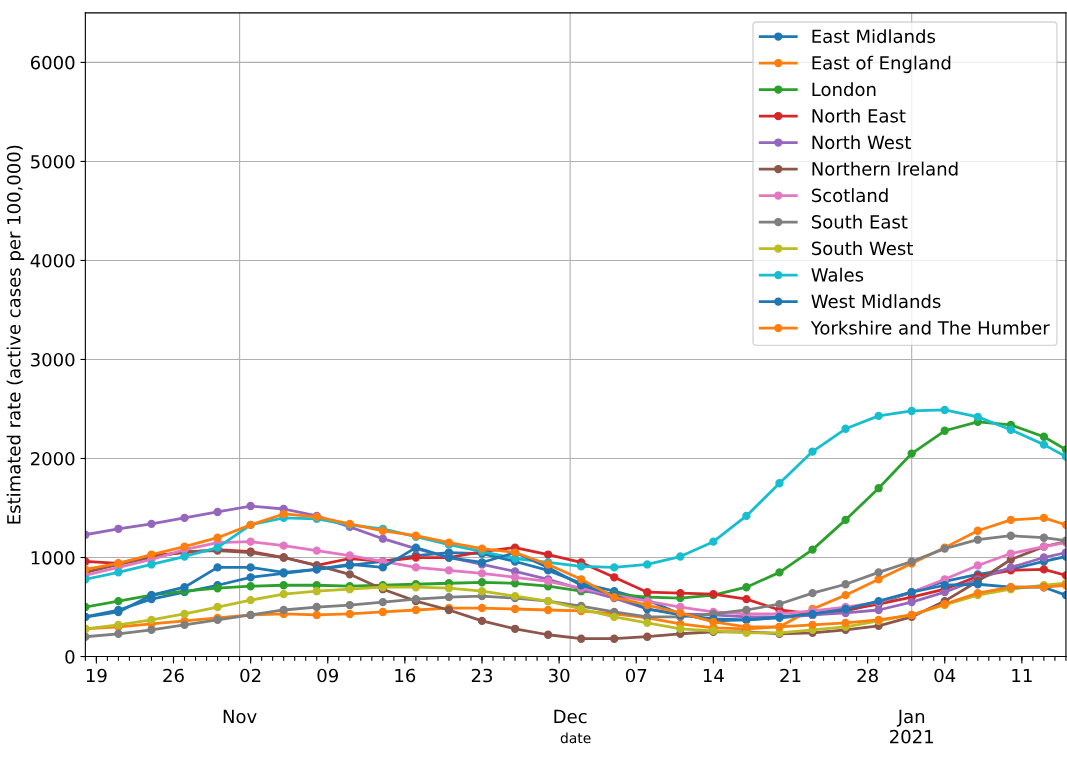 This screenshot has height=759, width=1067. I want to click on y-axis-title: Estimated rate (active cases per 100,000), so click(15, 334).